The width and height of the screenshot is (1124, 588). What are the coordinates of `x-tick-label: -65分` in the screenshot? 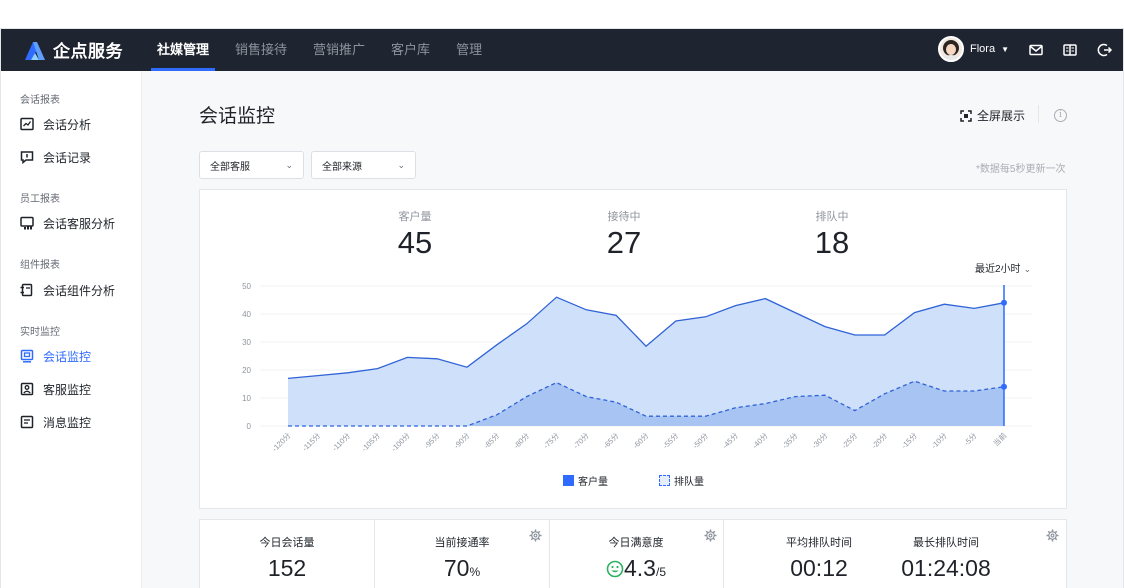 It's located at (611, 441).